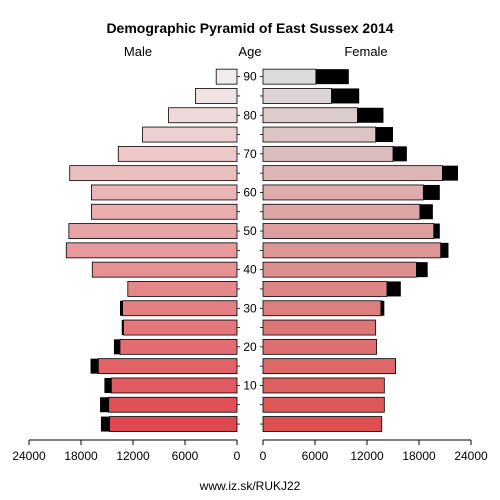  I want to click on bar-female-excess-90+, so click(332, 77).